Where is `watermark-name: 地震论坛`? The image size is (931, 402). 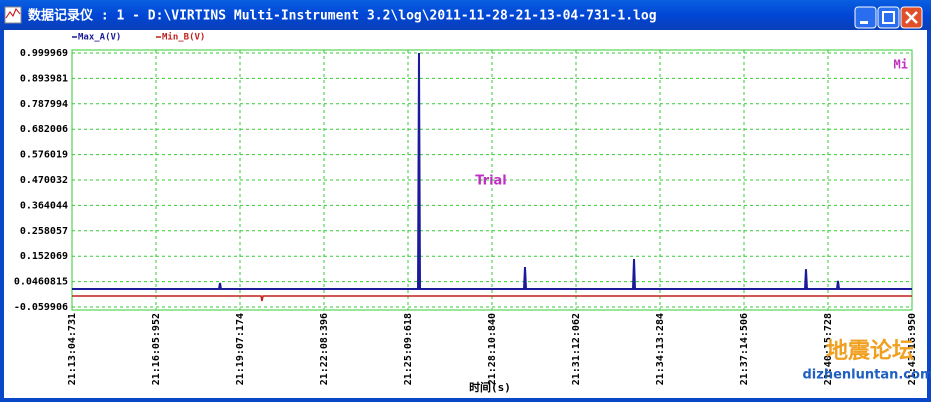 watermark-name: 地震论坛 is located at coordinates (870, 351).